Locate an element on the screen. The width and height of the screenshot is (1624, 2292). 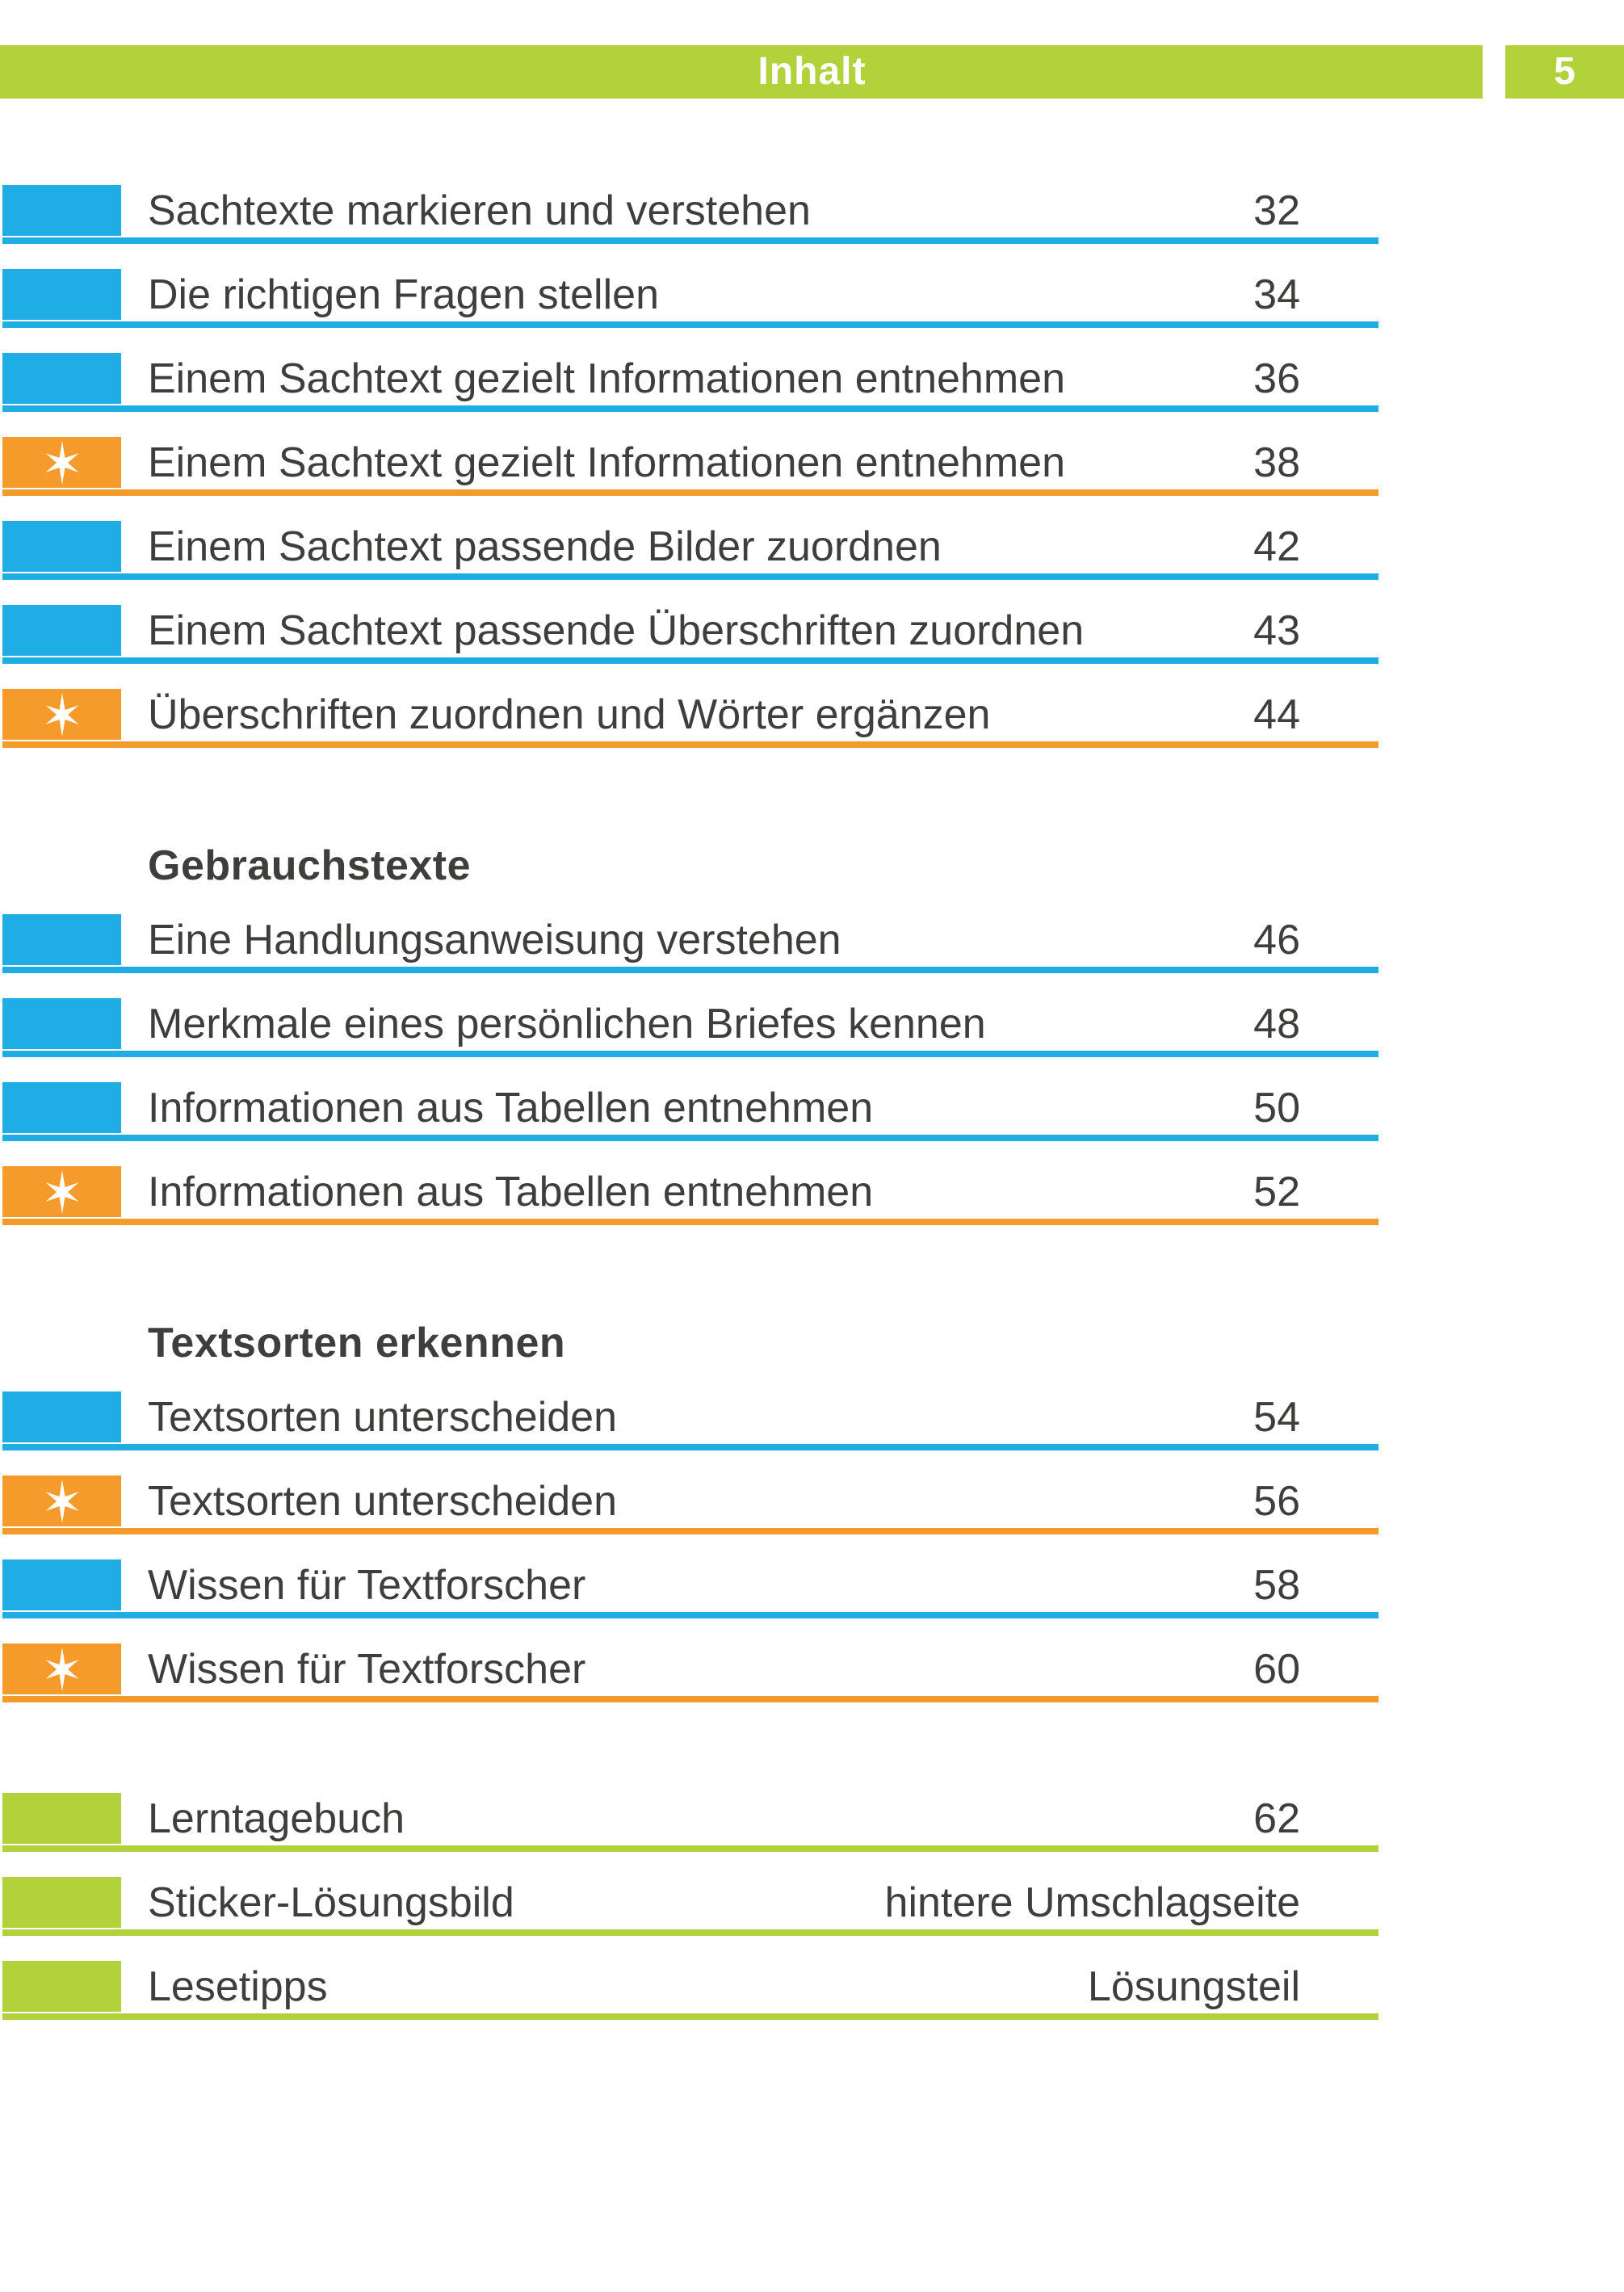
toc-row-page: 48 is located at coordinates (1276, 1024).